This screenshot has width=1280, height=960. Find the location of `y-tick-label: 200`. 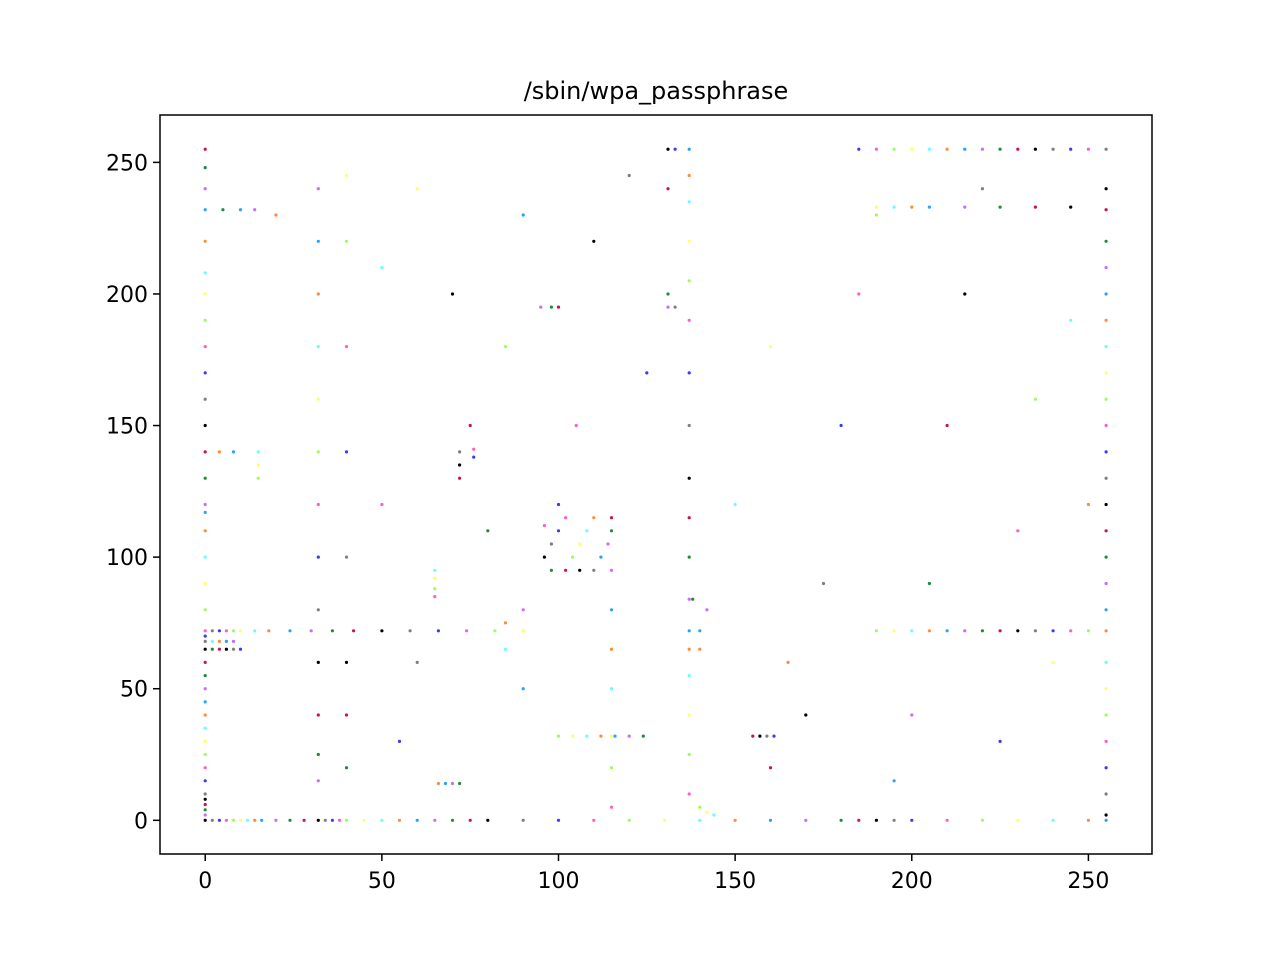

y-tick-label: 200 is located at coordinates (127, 295).